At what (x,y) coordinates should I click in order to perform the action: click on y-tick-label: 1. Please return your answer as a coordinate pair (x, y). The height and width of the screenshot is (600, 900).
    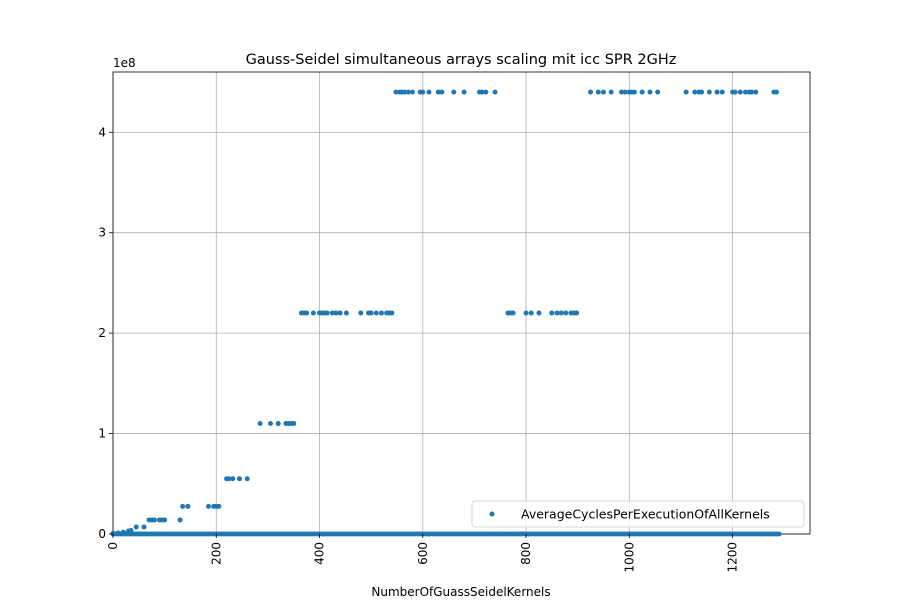
    Looking at the image, I should click on (102, 434).